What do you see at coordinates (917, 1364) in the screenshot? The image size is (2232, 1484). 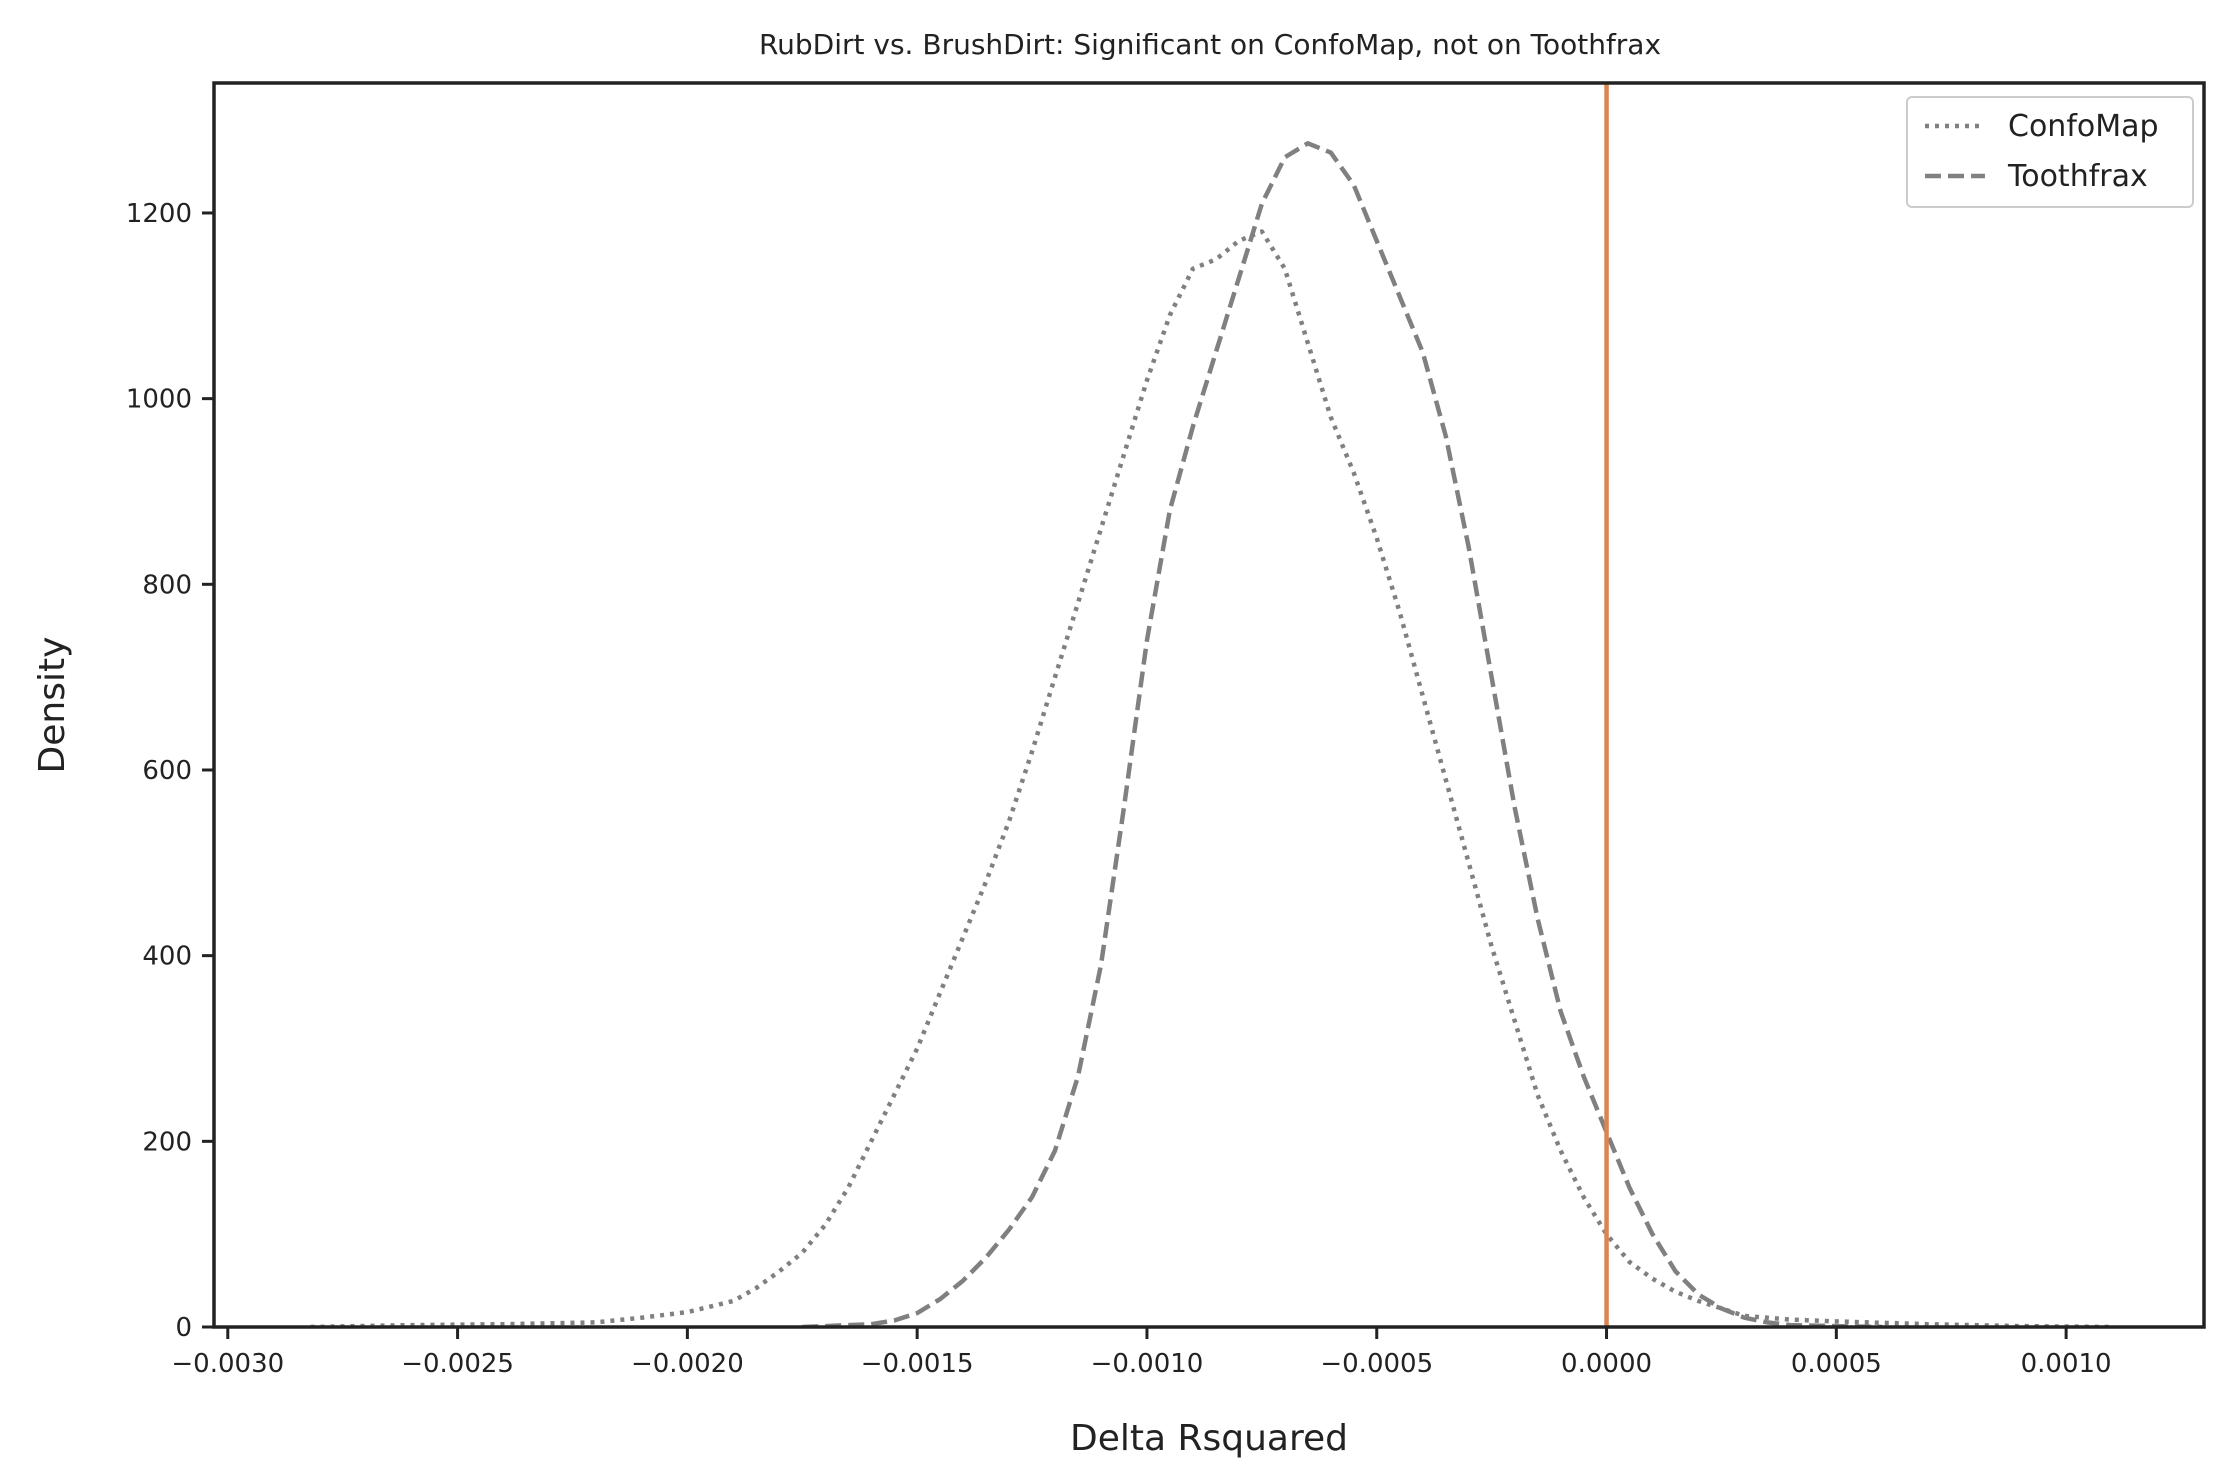 I see `x-tick-label: −0.0015` at bounding box center [917, 1364].